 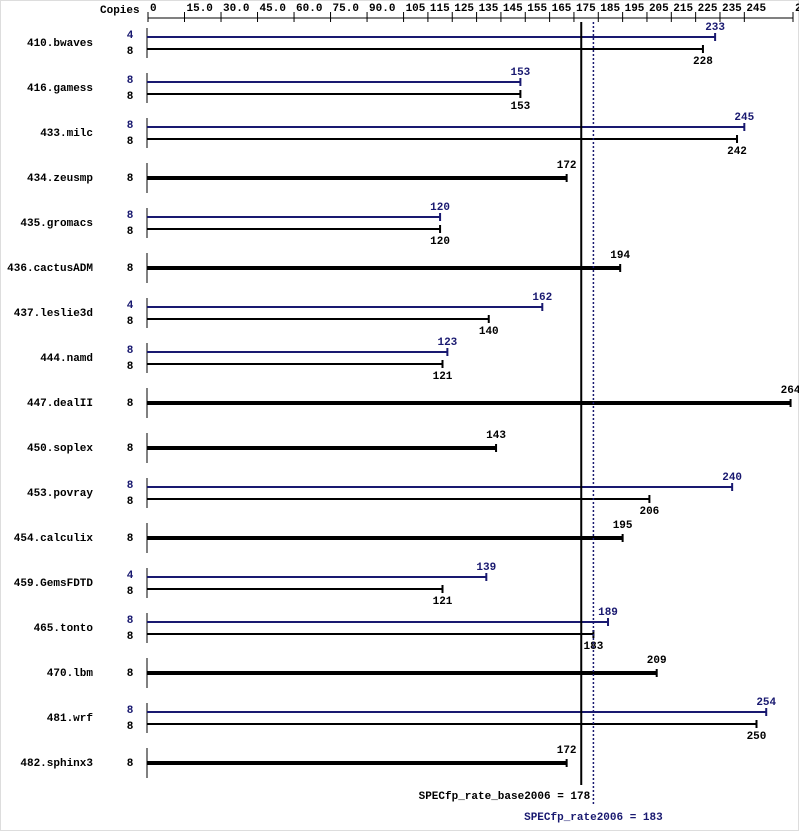 I want to click on value-label: 143, so click(x=496, y=436).